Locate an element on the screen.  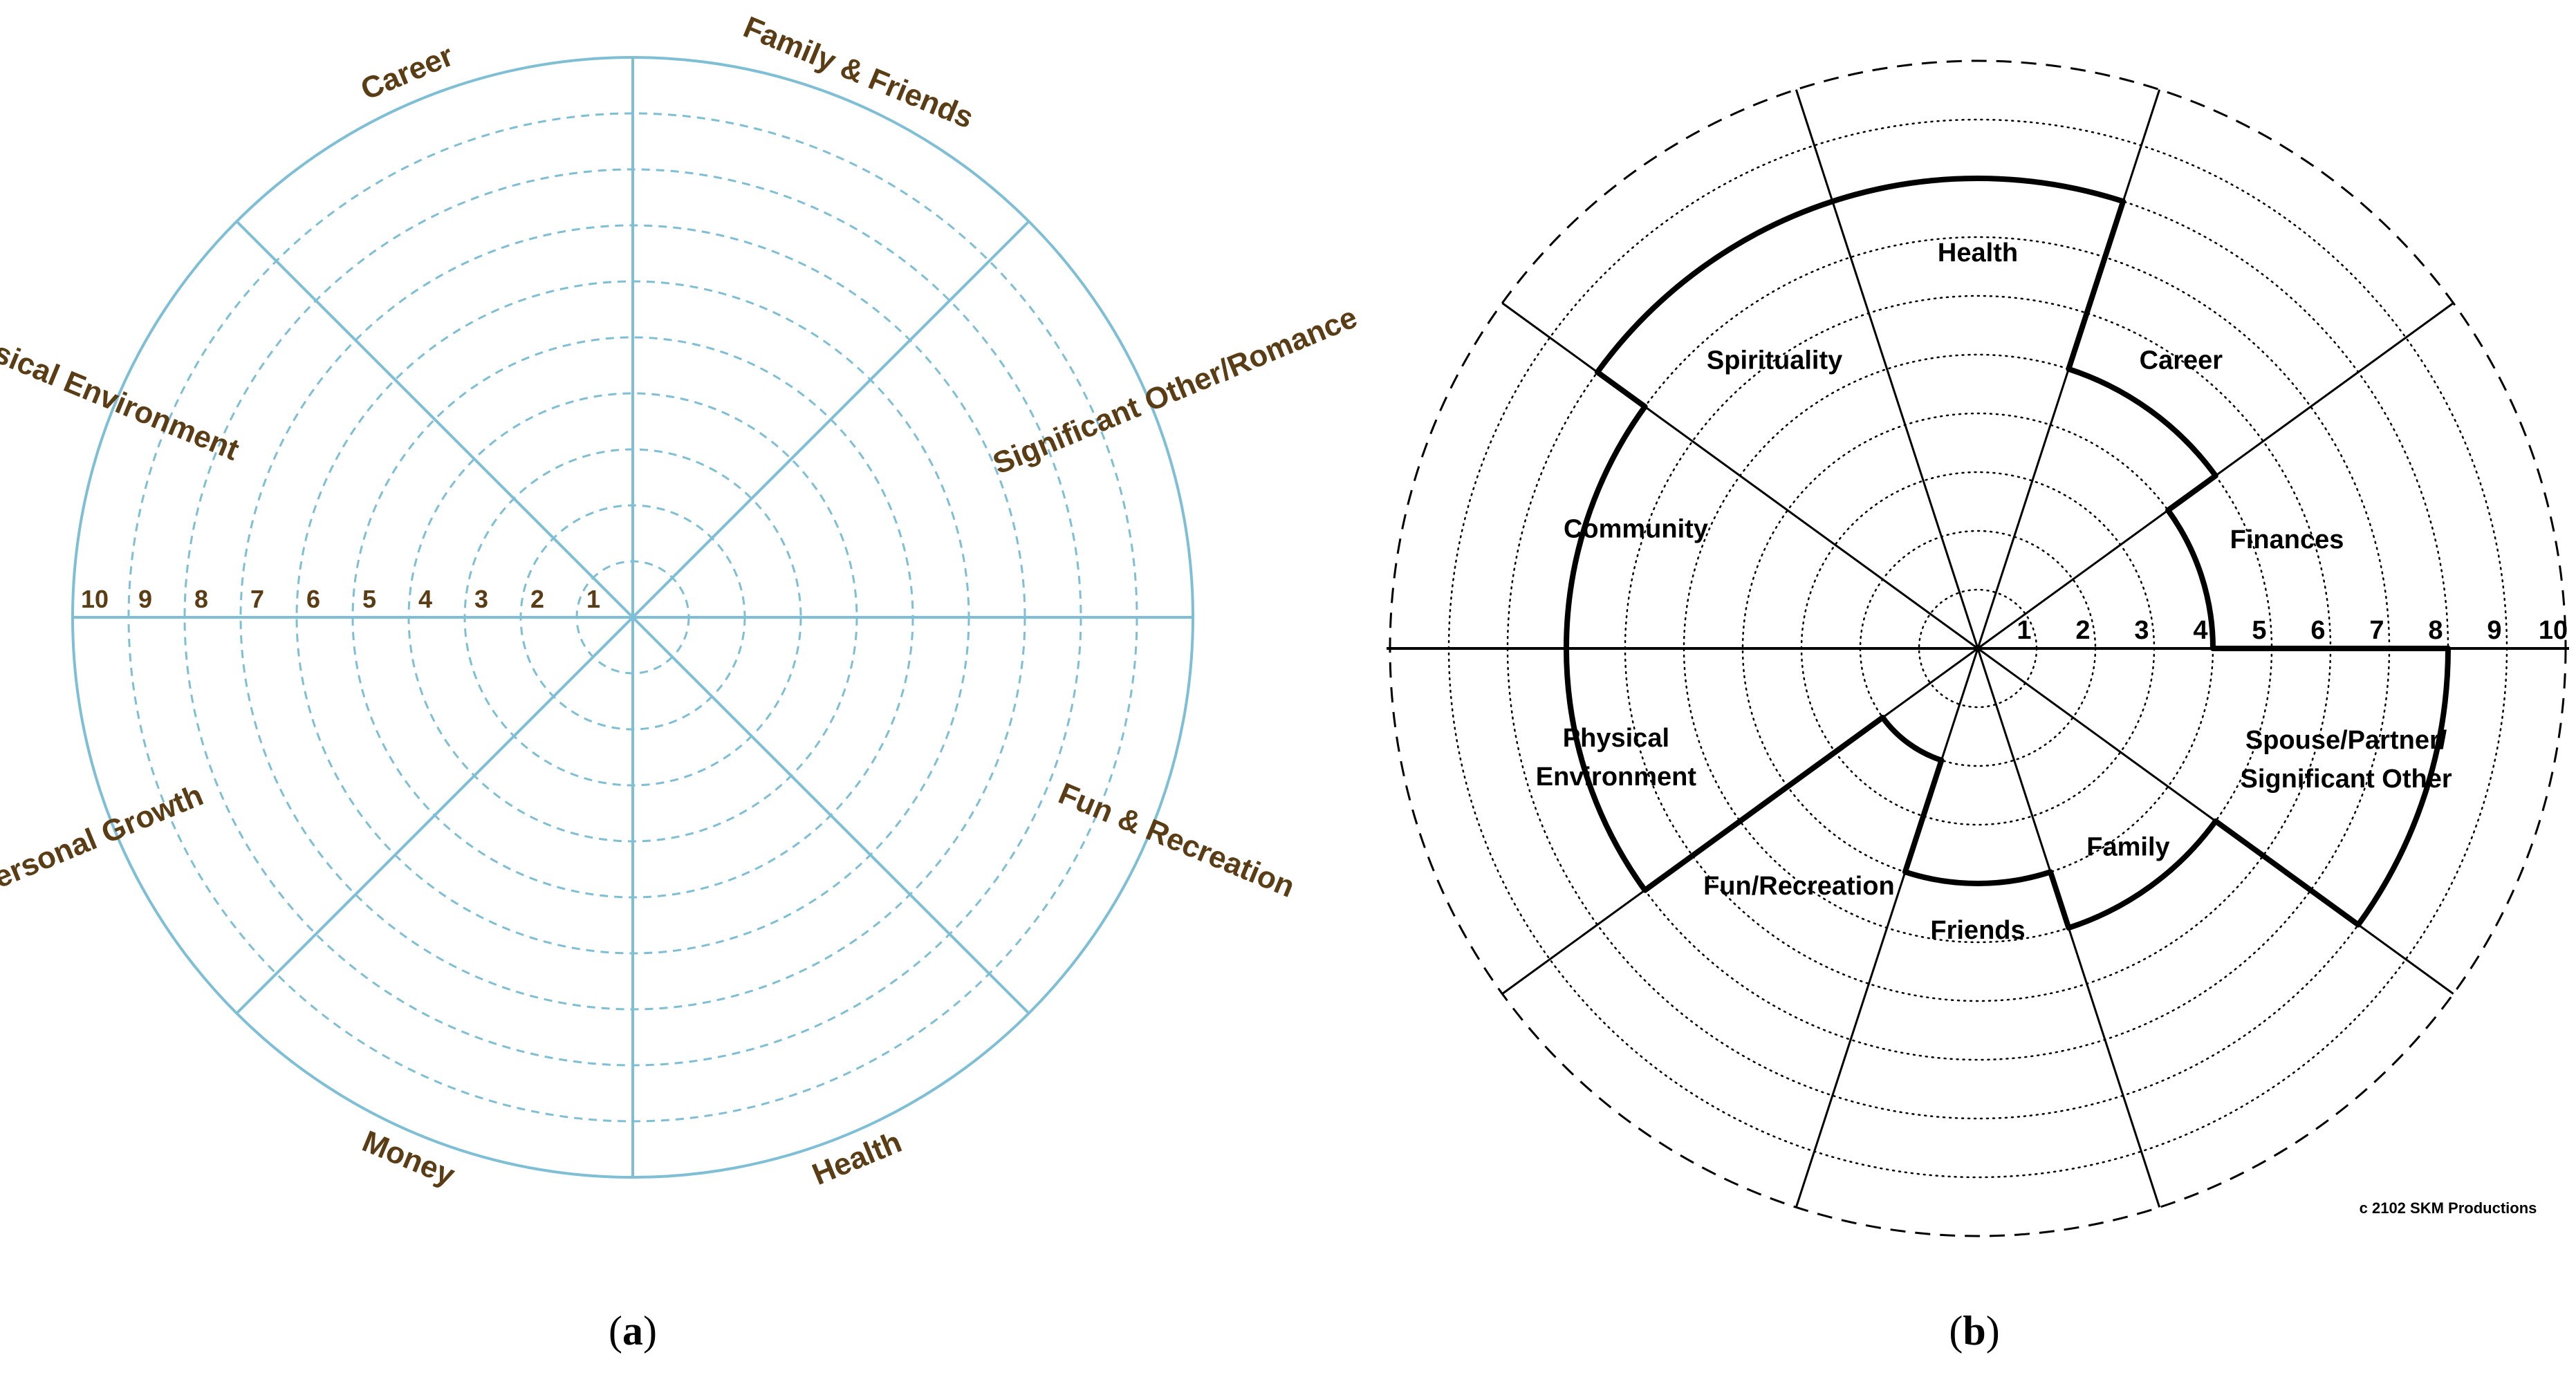
category-label: Personal Growth is located at coordinates (104, 840).